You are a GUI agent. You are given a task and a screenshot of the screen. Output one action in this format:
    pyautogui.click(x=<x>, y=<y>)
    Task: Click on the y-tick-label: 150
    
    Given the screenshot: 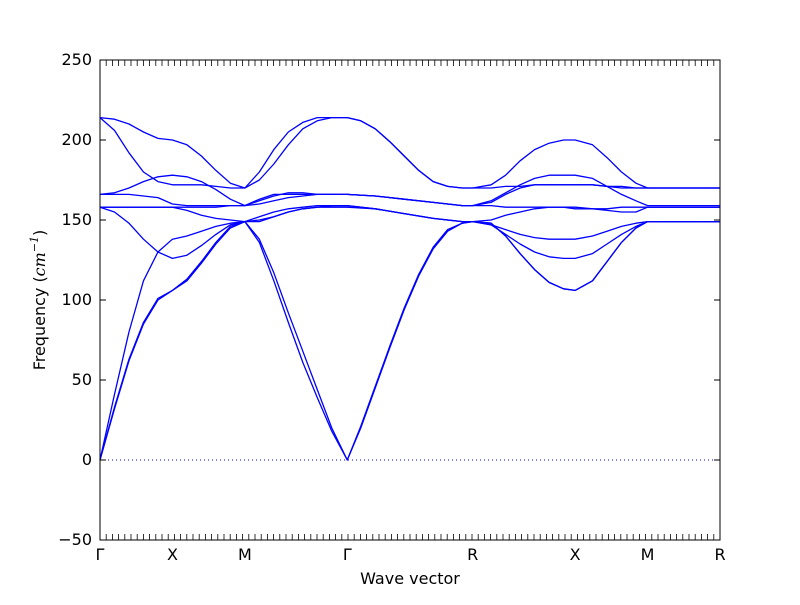 What is the action you would take?
    pyautogui.click(x=76, y=219)
    